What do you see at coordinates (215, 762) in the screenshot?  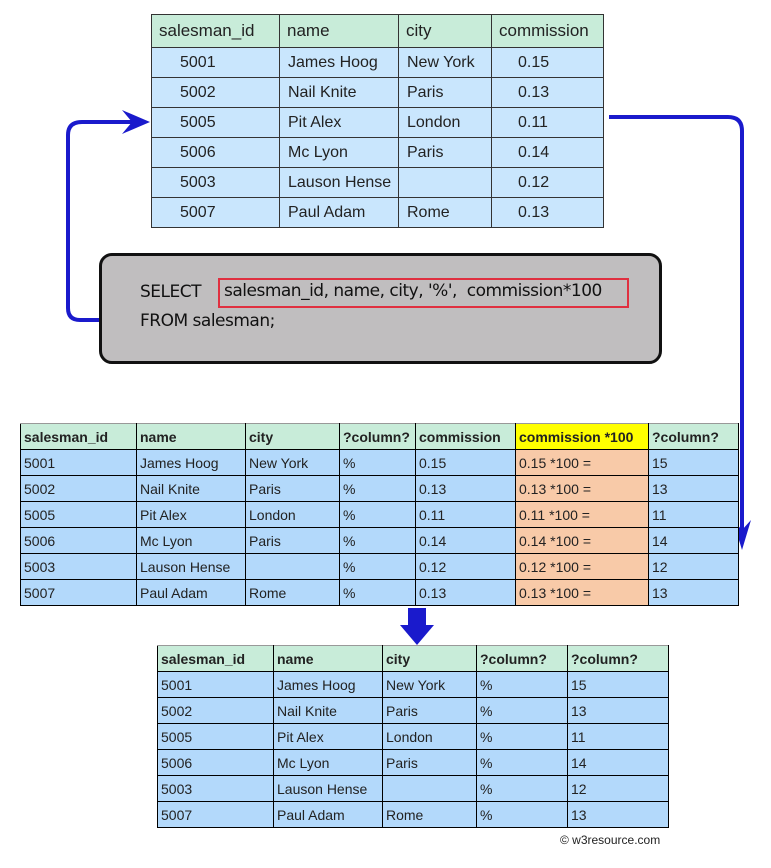 I see `table-cell: 5006` at bounding box center [215, 762].